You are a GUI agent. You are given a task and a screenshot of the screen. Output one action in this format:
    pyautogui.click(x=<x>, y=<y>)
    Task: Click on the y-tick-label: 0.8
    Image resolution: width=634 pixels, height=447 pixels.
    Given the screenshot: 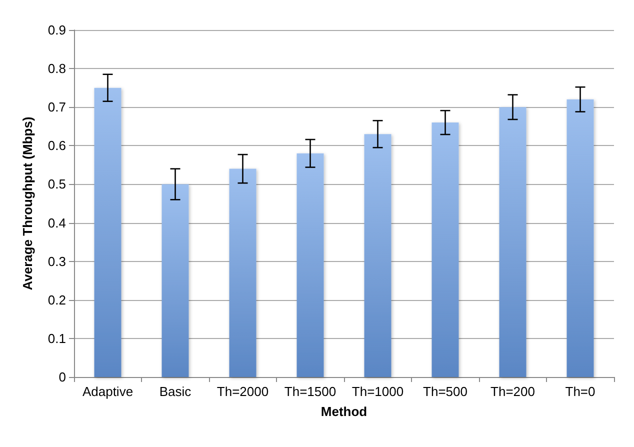 What is the action you would take?
    pyautogui.click(x=57, y=68)
    